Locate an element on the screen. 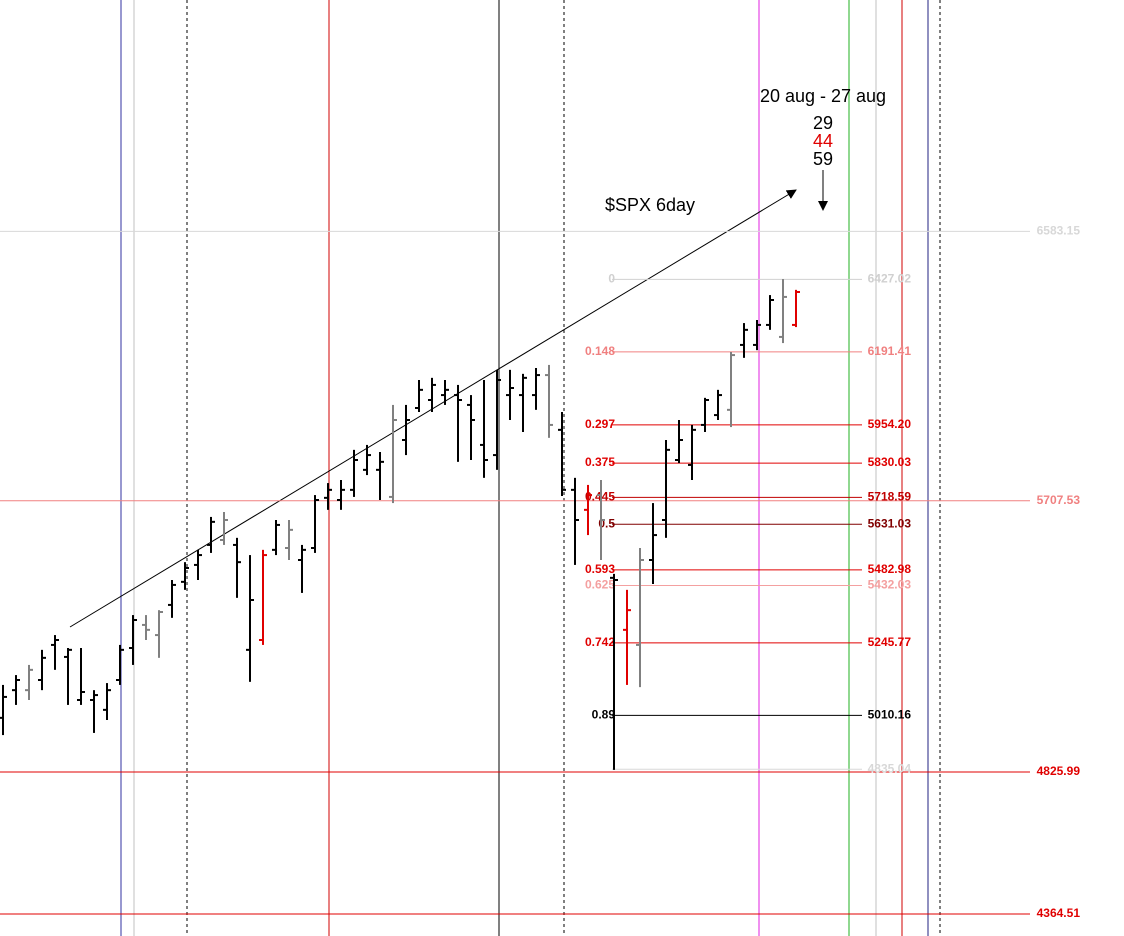 The height and width of the screenshot is (936, 1124). fib-ratio: 0.742 is located at coordinates (600, 642).